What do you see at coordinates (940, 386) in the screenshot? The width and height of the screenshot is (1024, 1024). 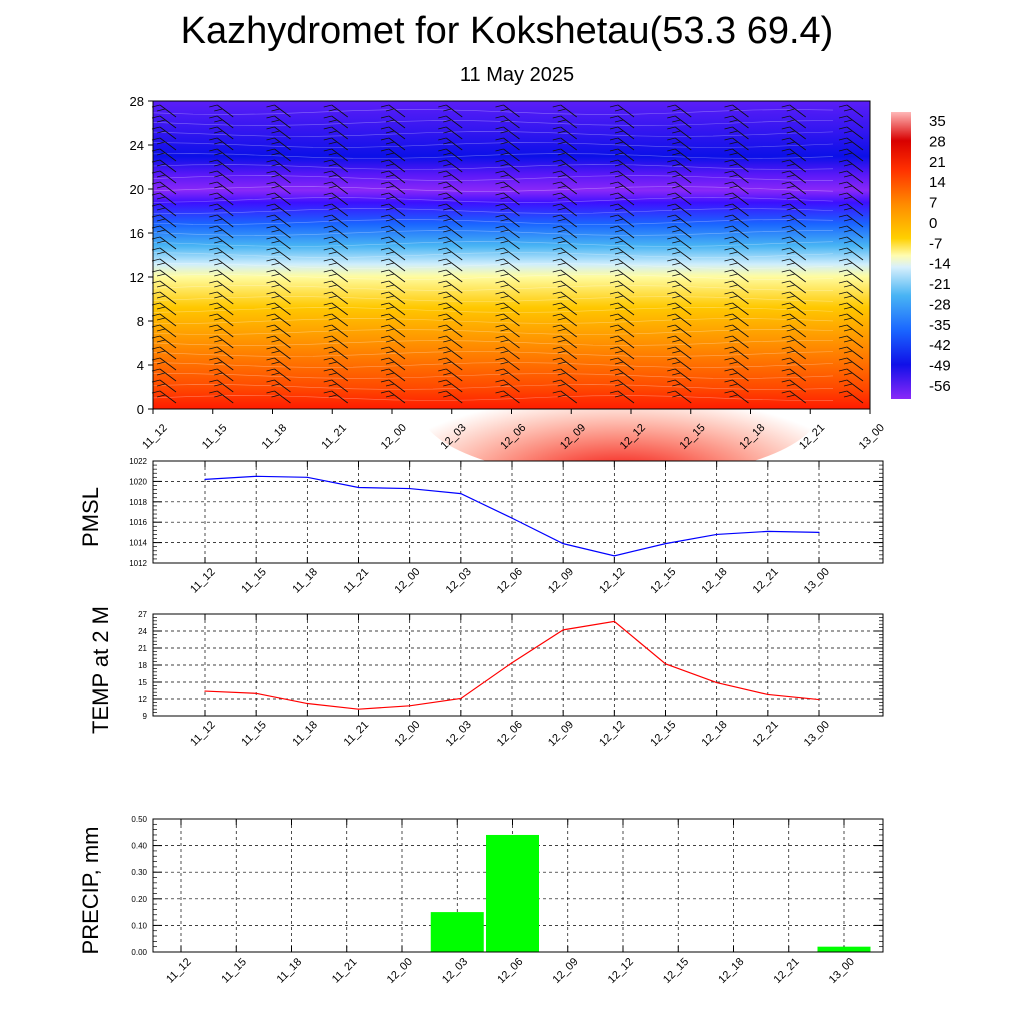 I see `colorbar-label: -56` at bounding box center [940, 386].